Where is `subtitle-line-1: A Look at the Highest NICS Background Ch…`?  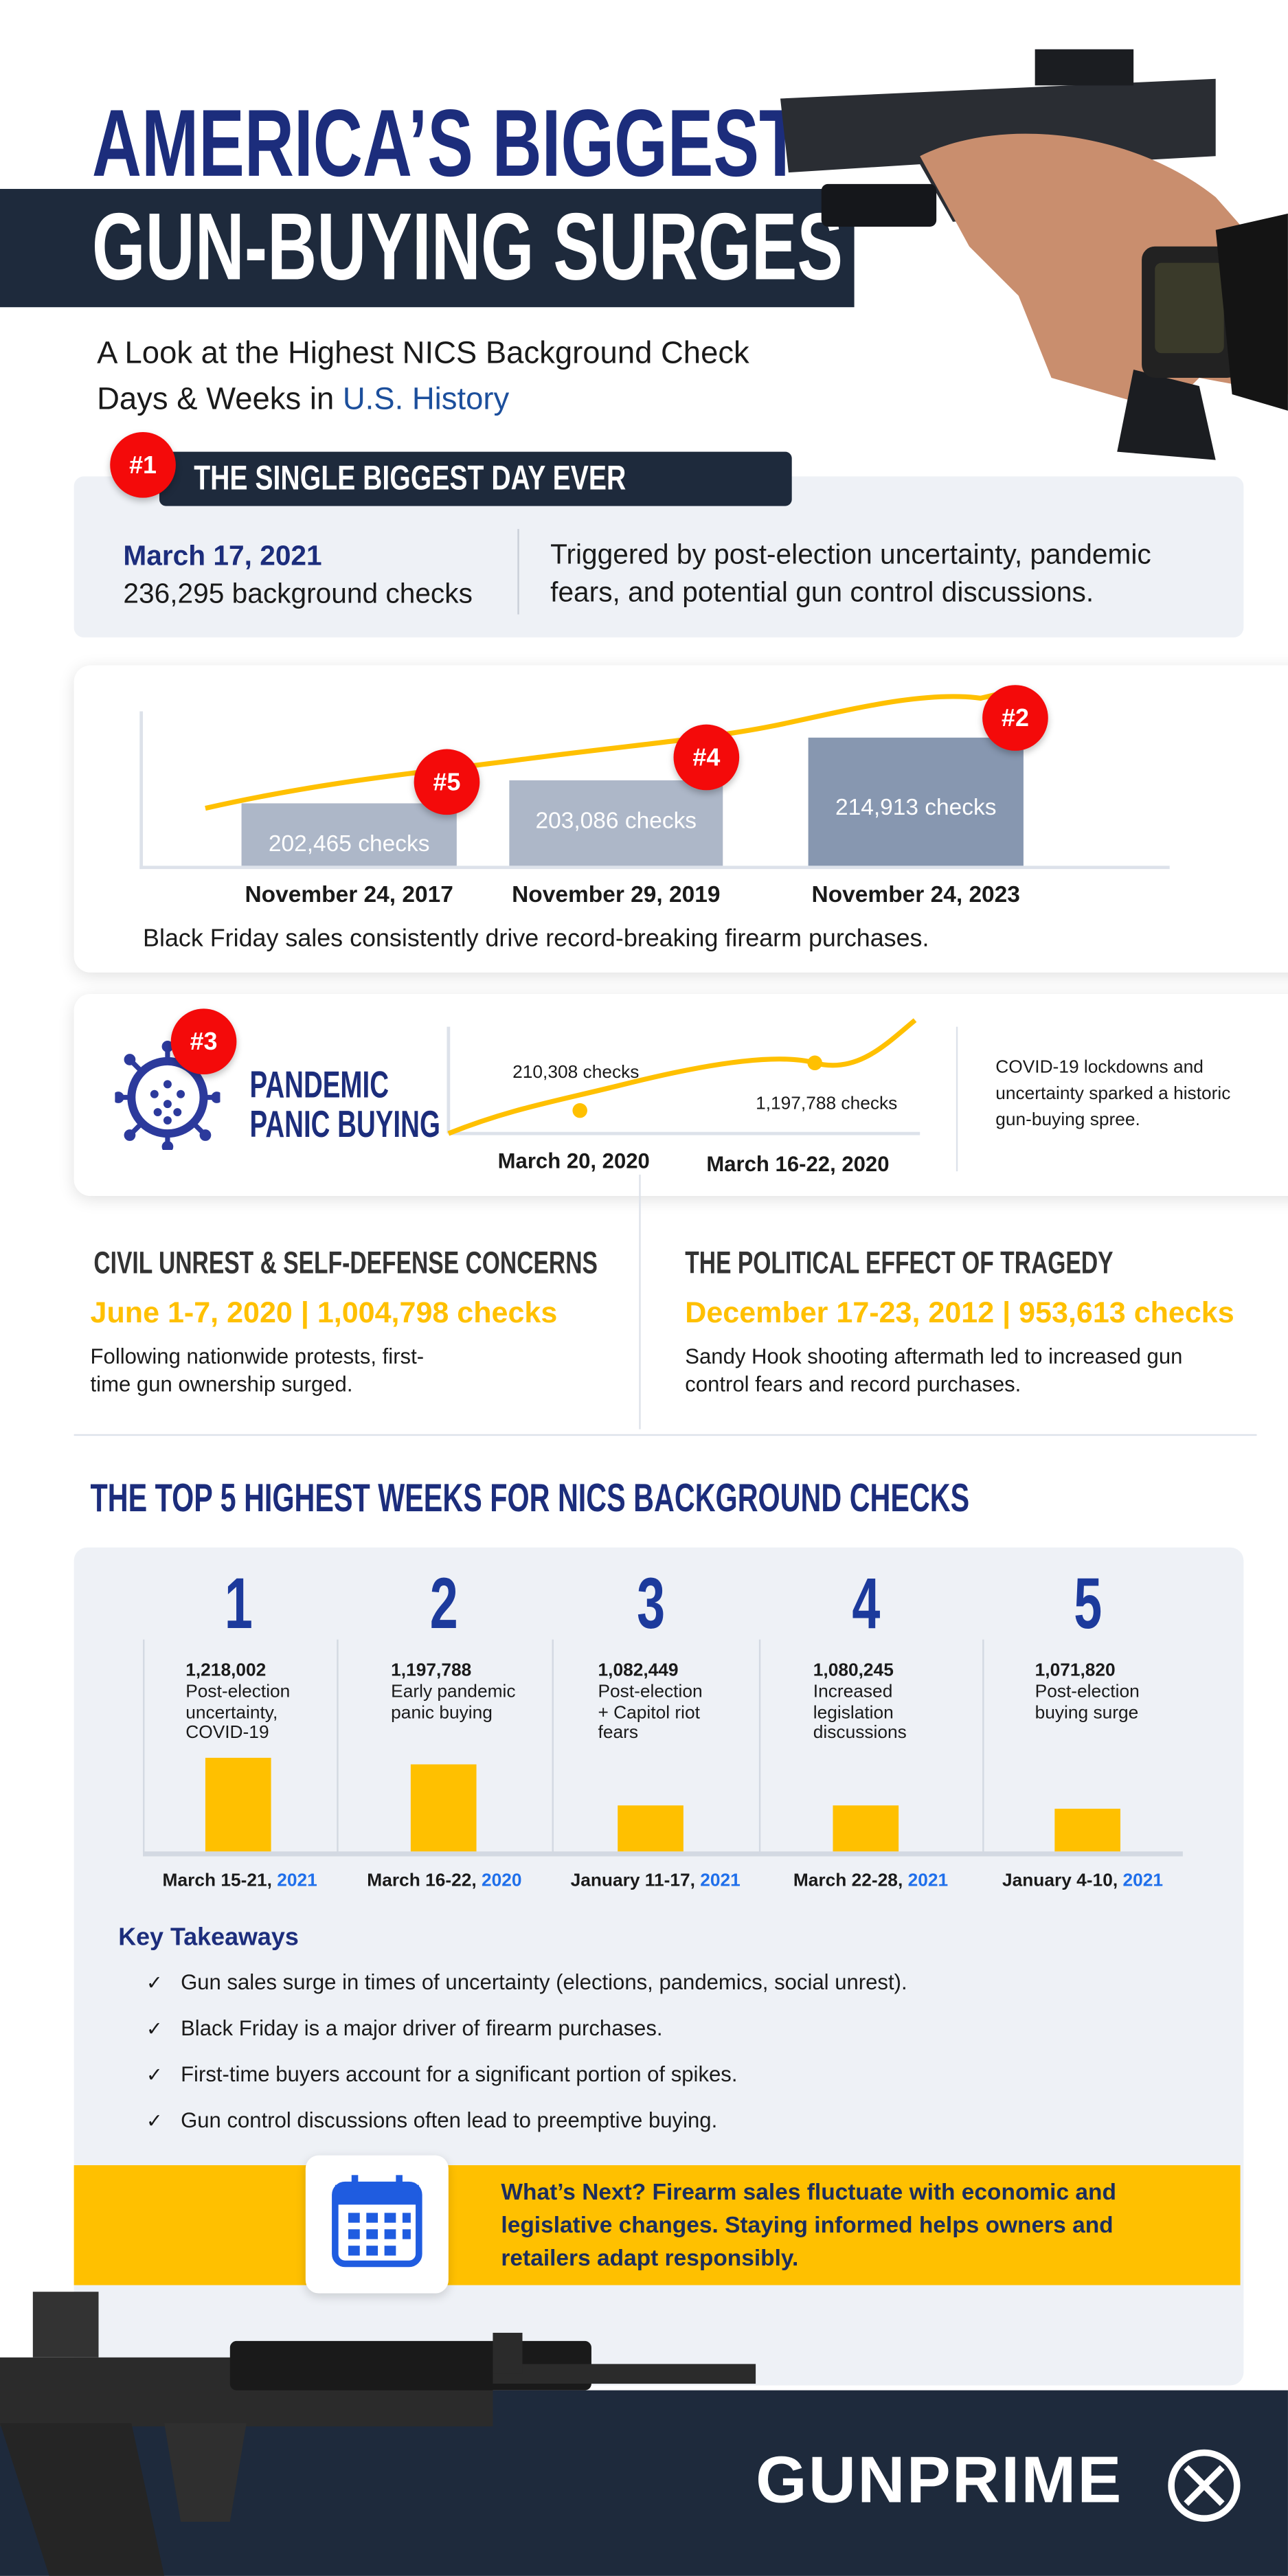 subtitle-line-1: A Look at the Highest NICS Background Ch… is located at coordinates (423, 354).